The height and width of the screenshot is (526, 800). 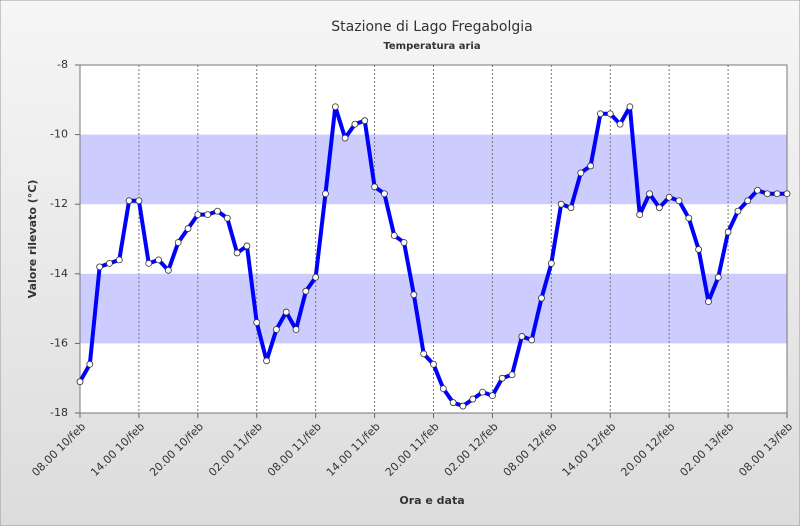 I want to click on y-tick-label: -12, so click(x=59, y=203).